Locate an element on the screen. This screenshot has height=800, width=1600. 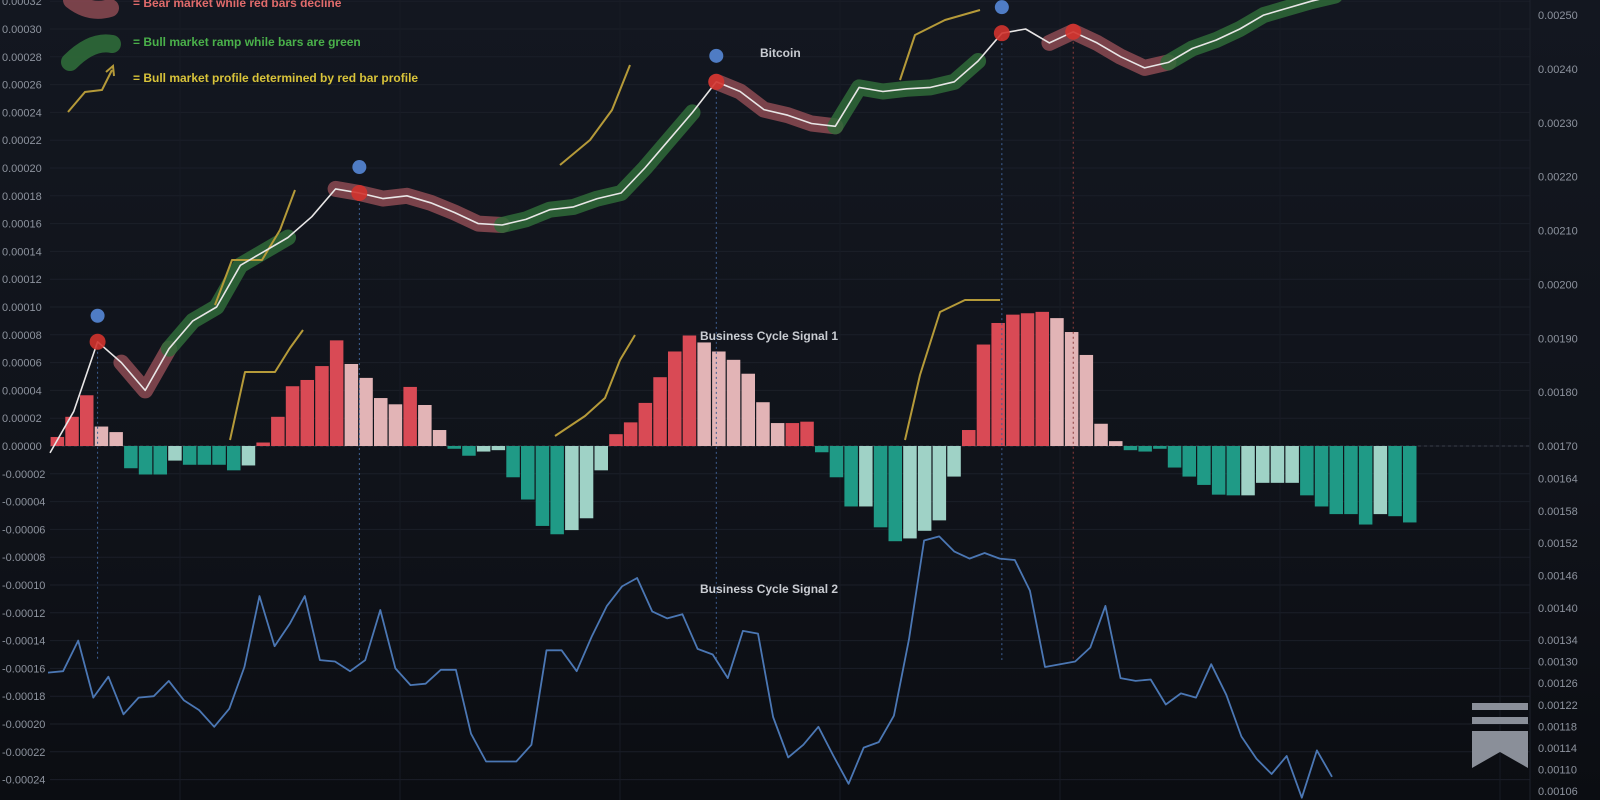
left-tick-label: 0.00006 is located at coordinates (22, 364).